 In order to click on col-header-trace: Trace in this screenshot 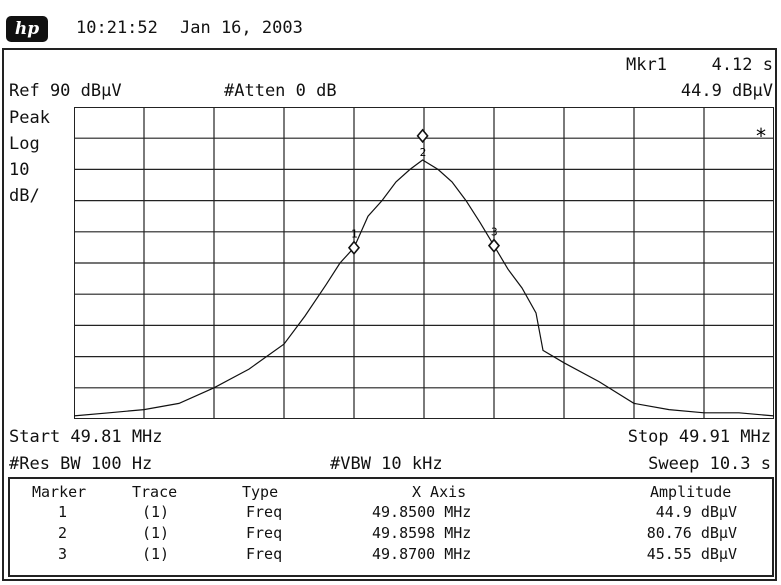, I will do `click(155, 492)`.